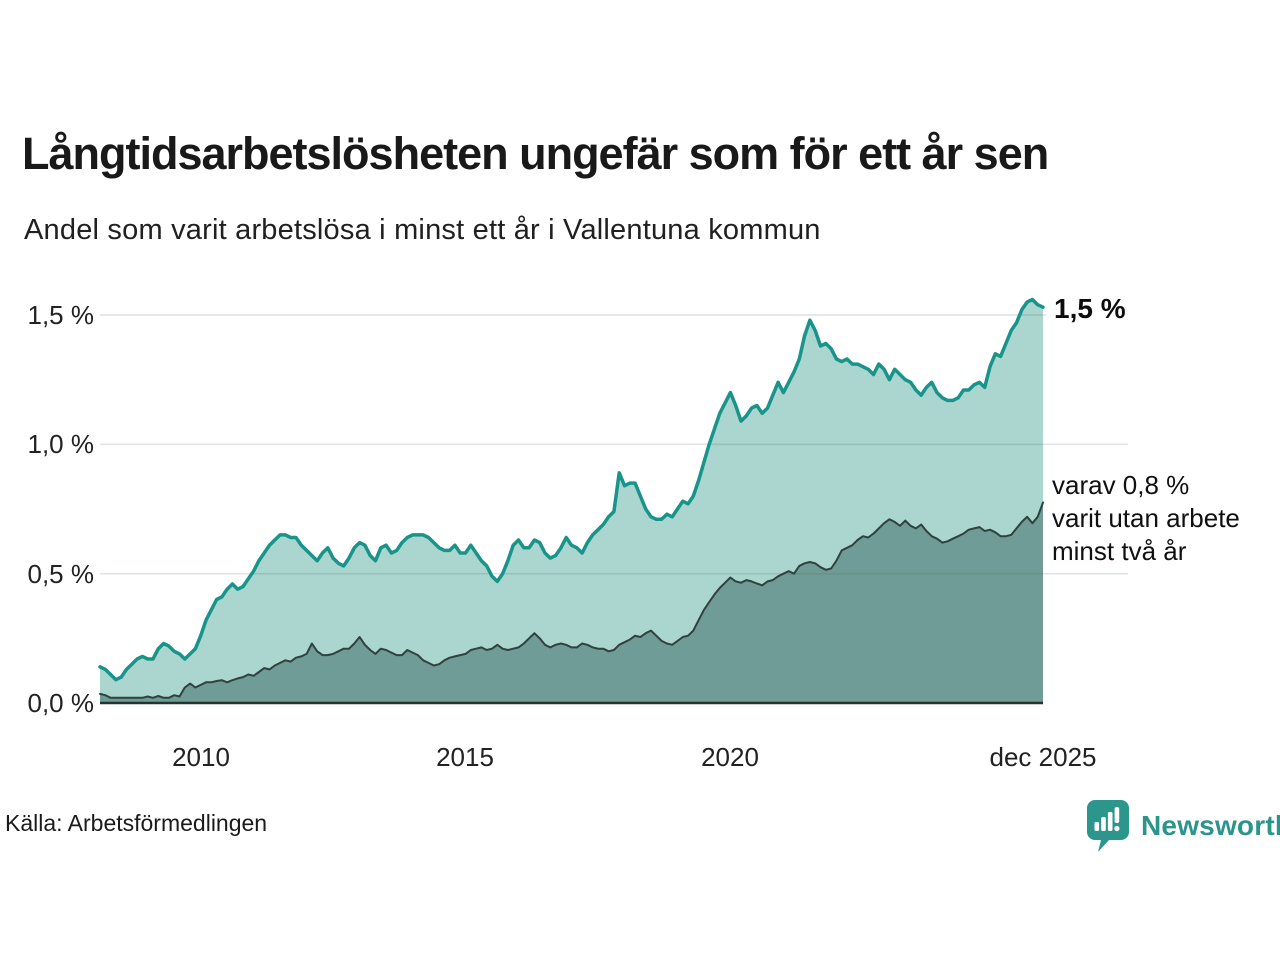  What do you see at coordinates (1043, 757) in the screenshot?
I see `x-axis-label: dec 2025` at bounding box center [1043, 757].